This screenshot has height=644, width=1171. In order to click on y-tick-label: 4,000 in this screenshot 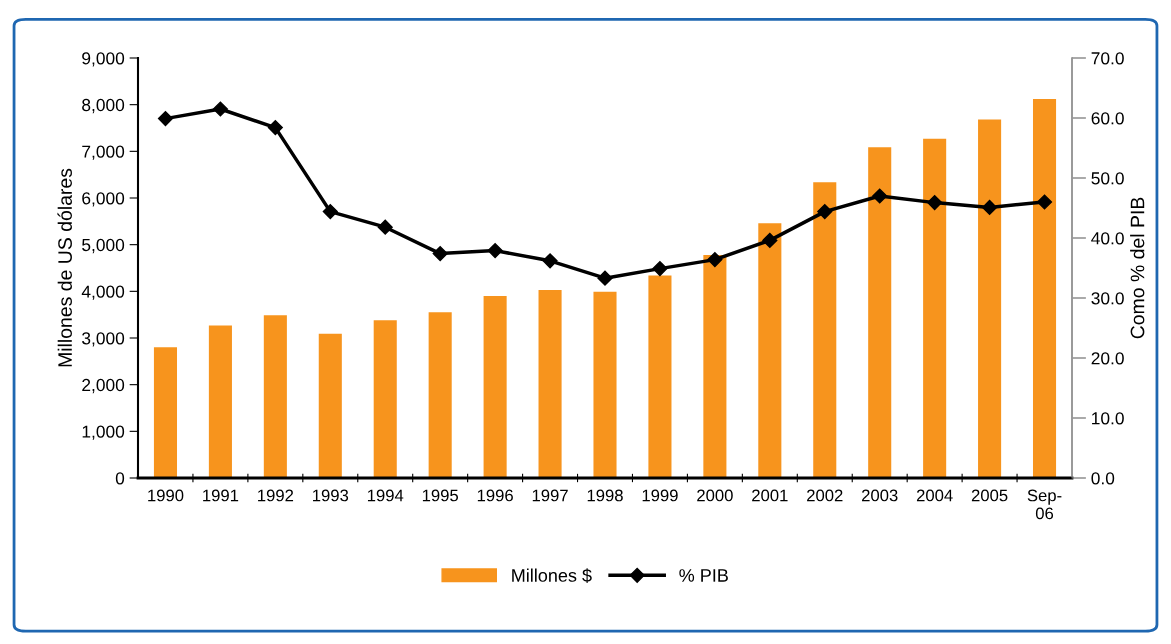, I will do `click(103, 292)`.